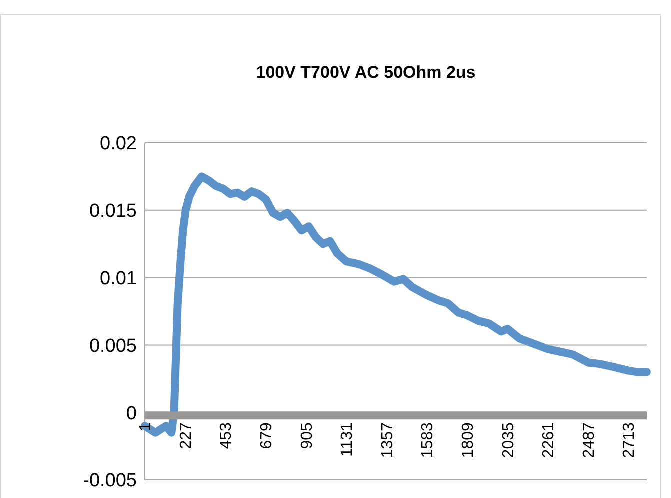 The width and height of the screenshot is (671, 498). I want to click on y-tick-label: 0.01, so click(118, 279).